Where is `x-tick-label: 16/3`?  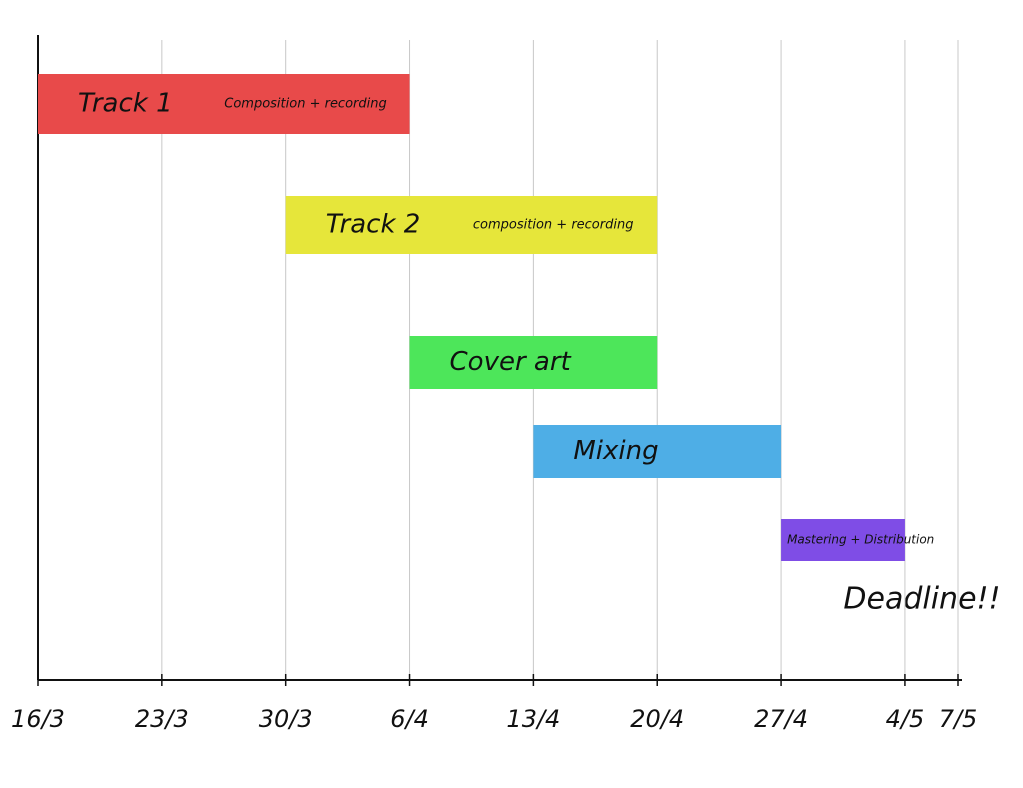 x-tick-label: 16/3 is located at coordinates (38, 719).